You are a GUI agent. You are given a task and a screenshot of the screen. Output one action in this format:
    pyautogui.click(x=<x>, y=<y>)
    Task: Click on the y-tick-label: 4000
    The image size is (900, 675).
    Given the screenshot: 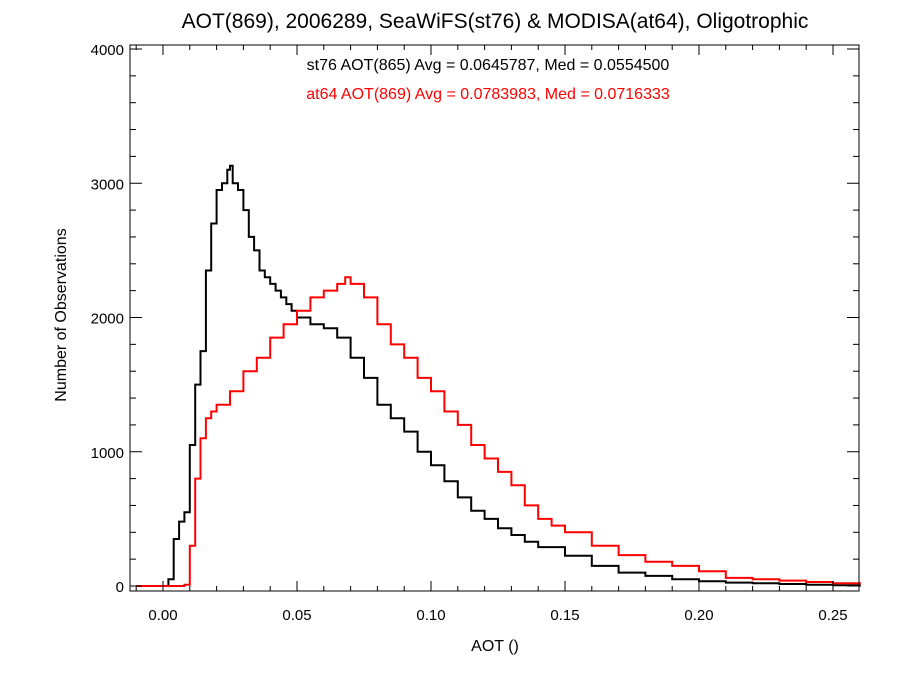 What is the action you would take?
    pyautogui.click(x=107, y=50)
    